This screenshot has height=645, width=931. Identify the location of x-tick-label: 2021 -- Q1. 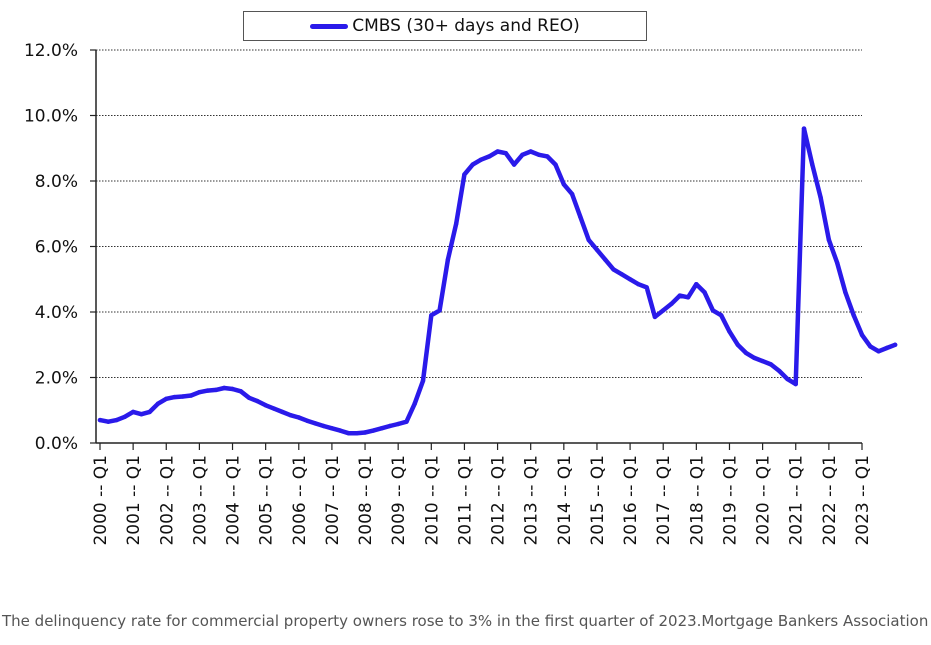
(797, 500).